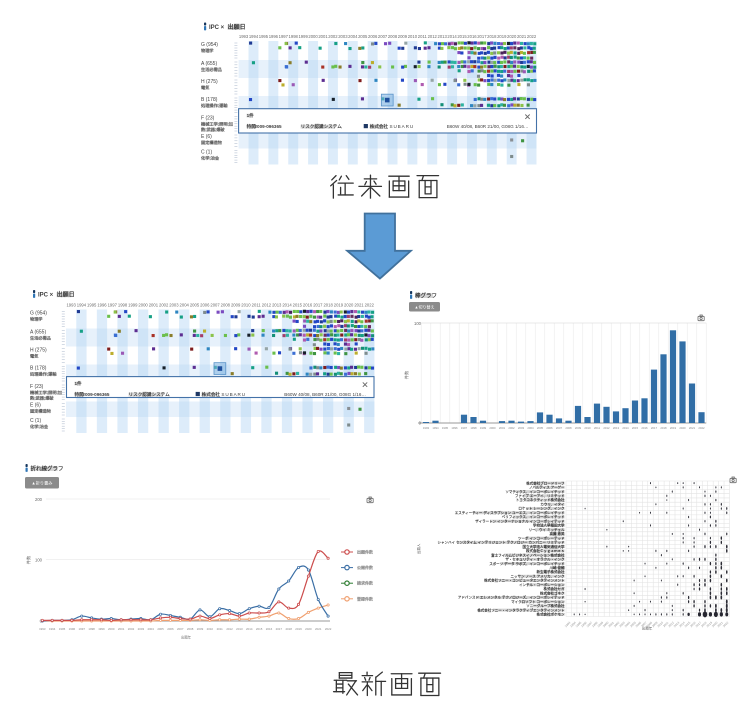 The height and width of the screenshot is (714, 754). I want to click on svg-text: 株式会社, so click(211, 394).